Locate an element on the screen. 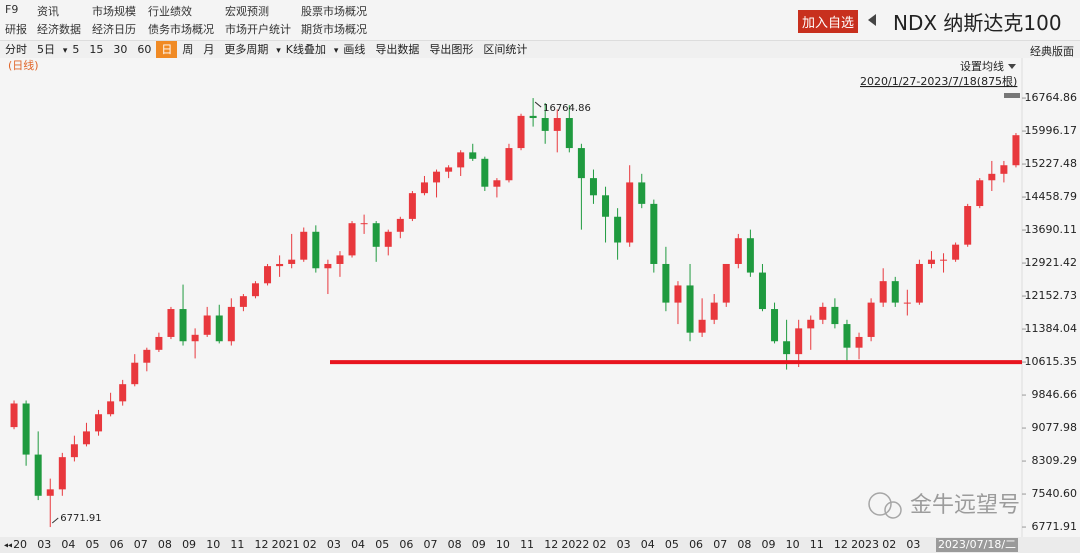 The height and width of the screenshot is (553, 1080). x-tick-label: 08 is located at coordinates (455, 544).